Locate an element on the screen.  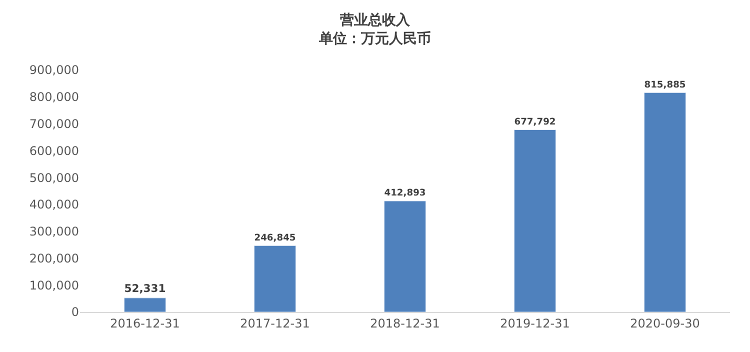
x-tick-label: 2016-12-31 is located at coordinates (145, 323).